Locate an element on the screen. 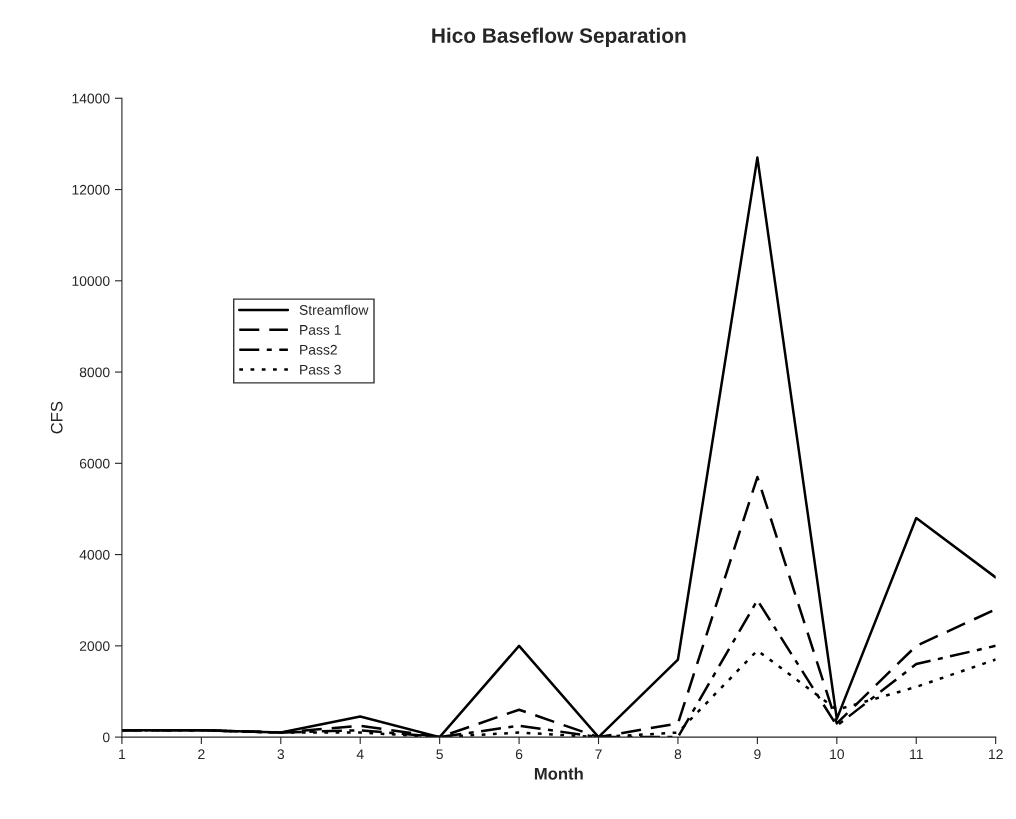 The width and height of the screenshot is (1016, 819). legend-label: Pass 1 is located at coordinates (320, 330).